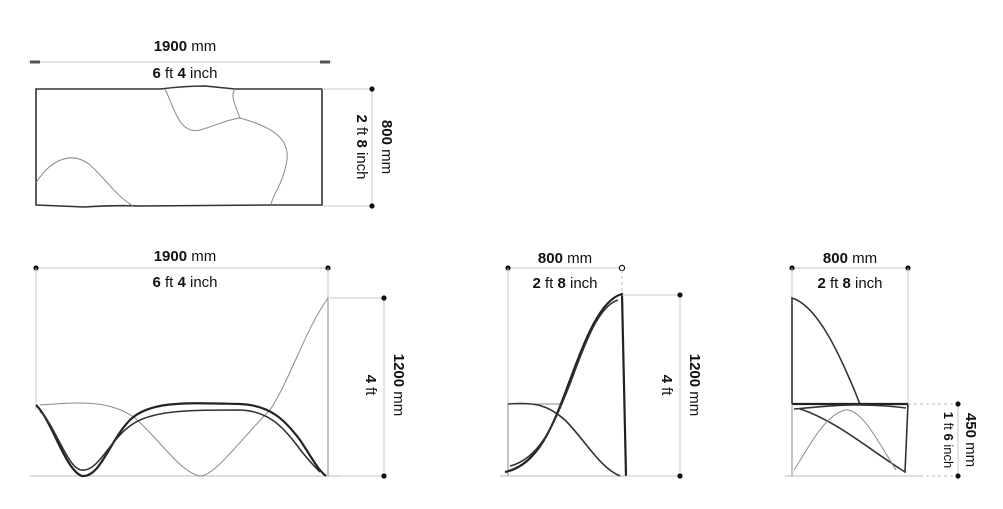  Describe the element at coordinates (958, 404) in the screenshot. I see `side-right-seat-dot-top` at that location.